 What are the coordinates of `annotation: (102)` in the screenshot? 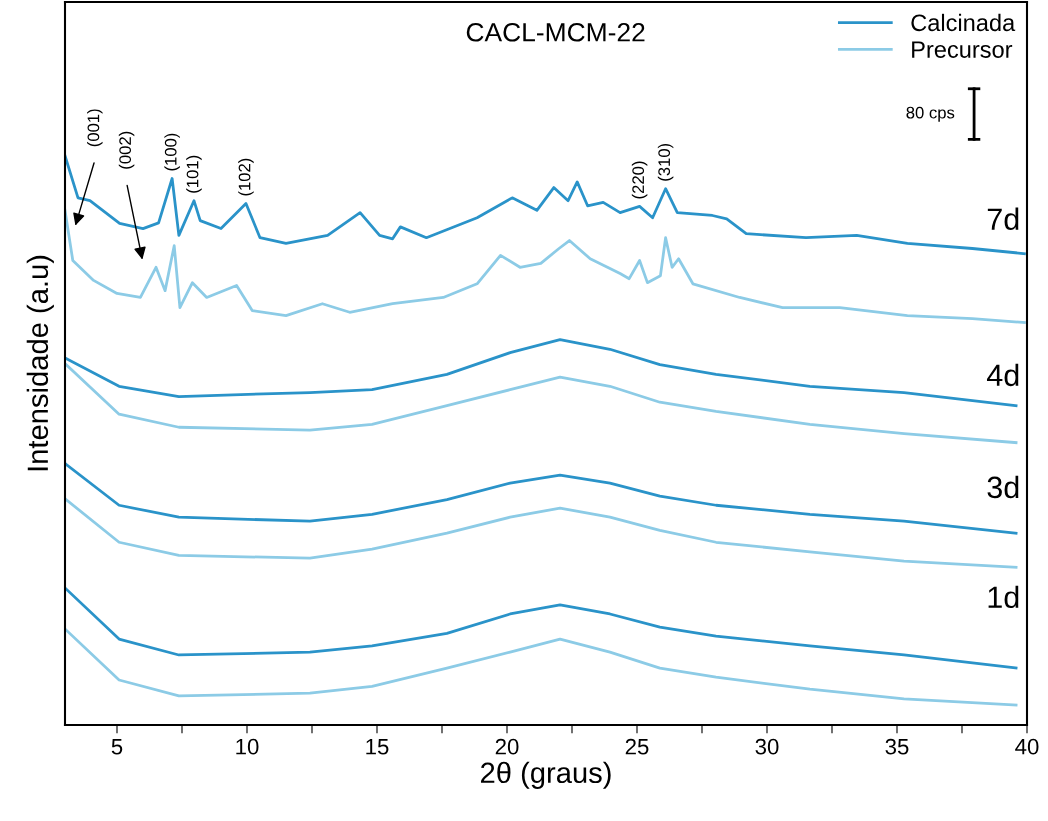 It's located at (246, 177).